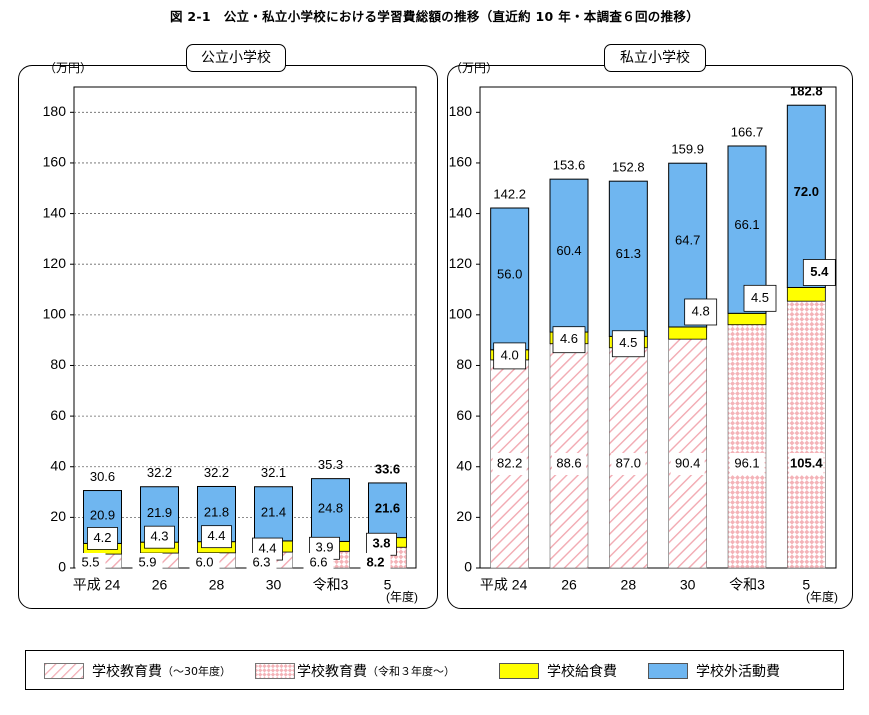 Image resolution: width=869 pixels, height=715 pixels. I want to click on total-label: 35.3, so click(330, 464).